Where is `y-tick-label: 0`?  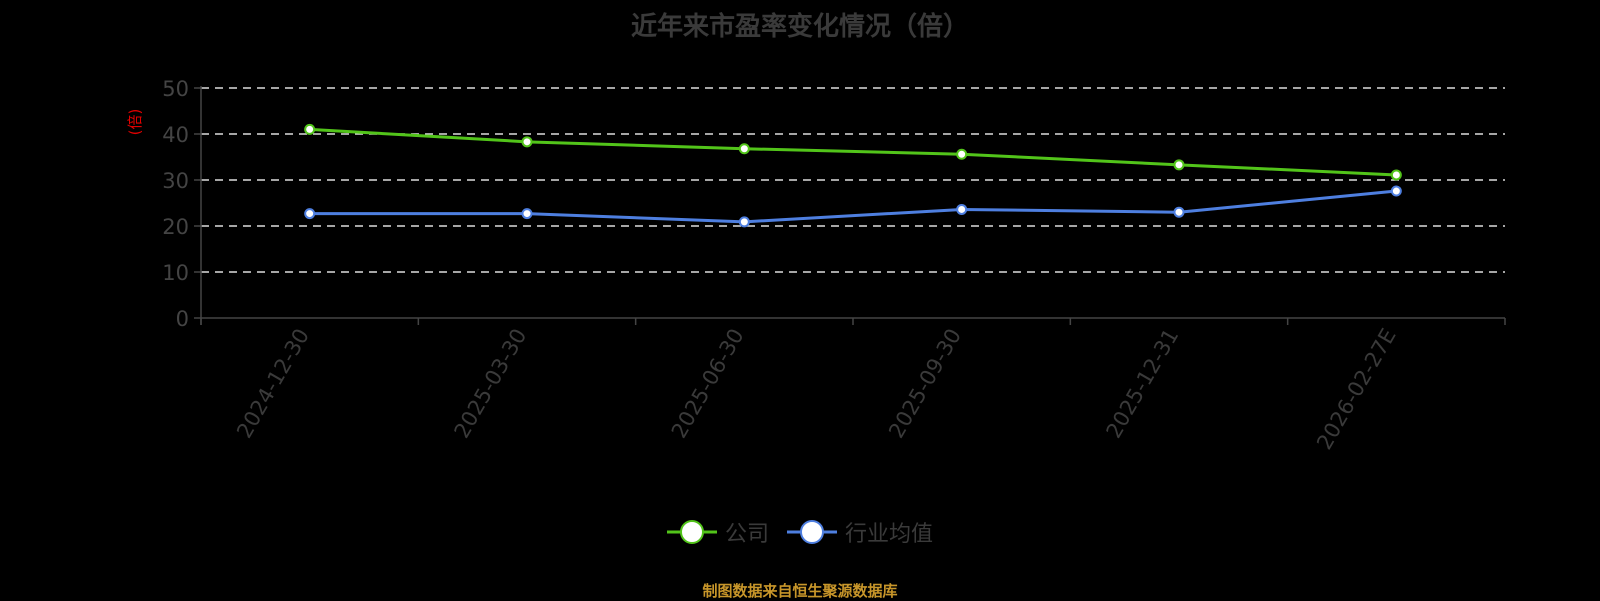
y-tick-label: 0 is located at coordinates (182, 319).